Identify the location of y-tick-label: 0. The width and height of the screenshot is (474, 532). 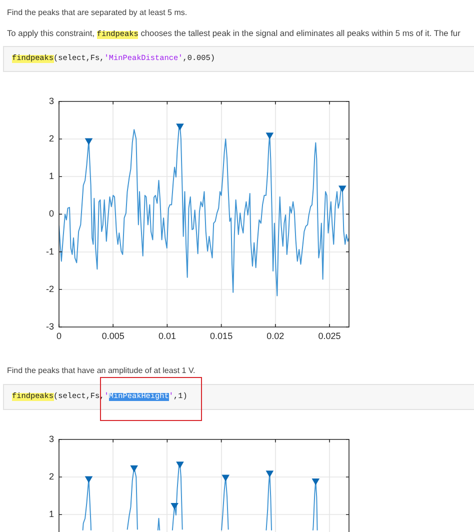
(51, 213).